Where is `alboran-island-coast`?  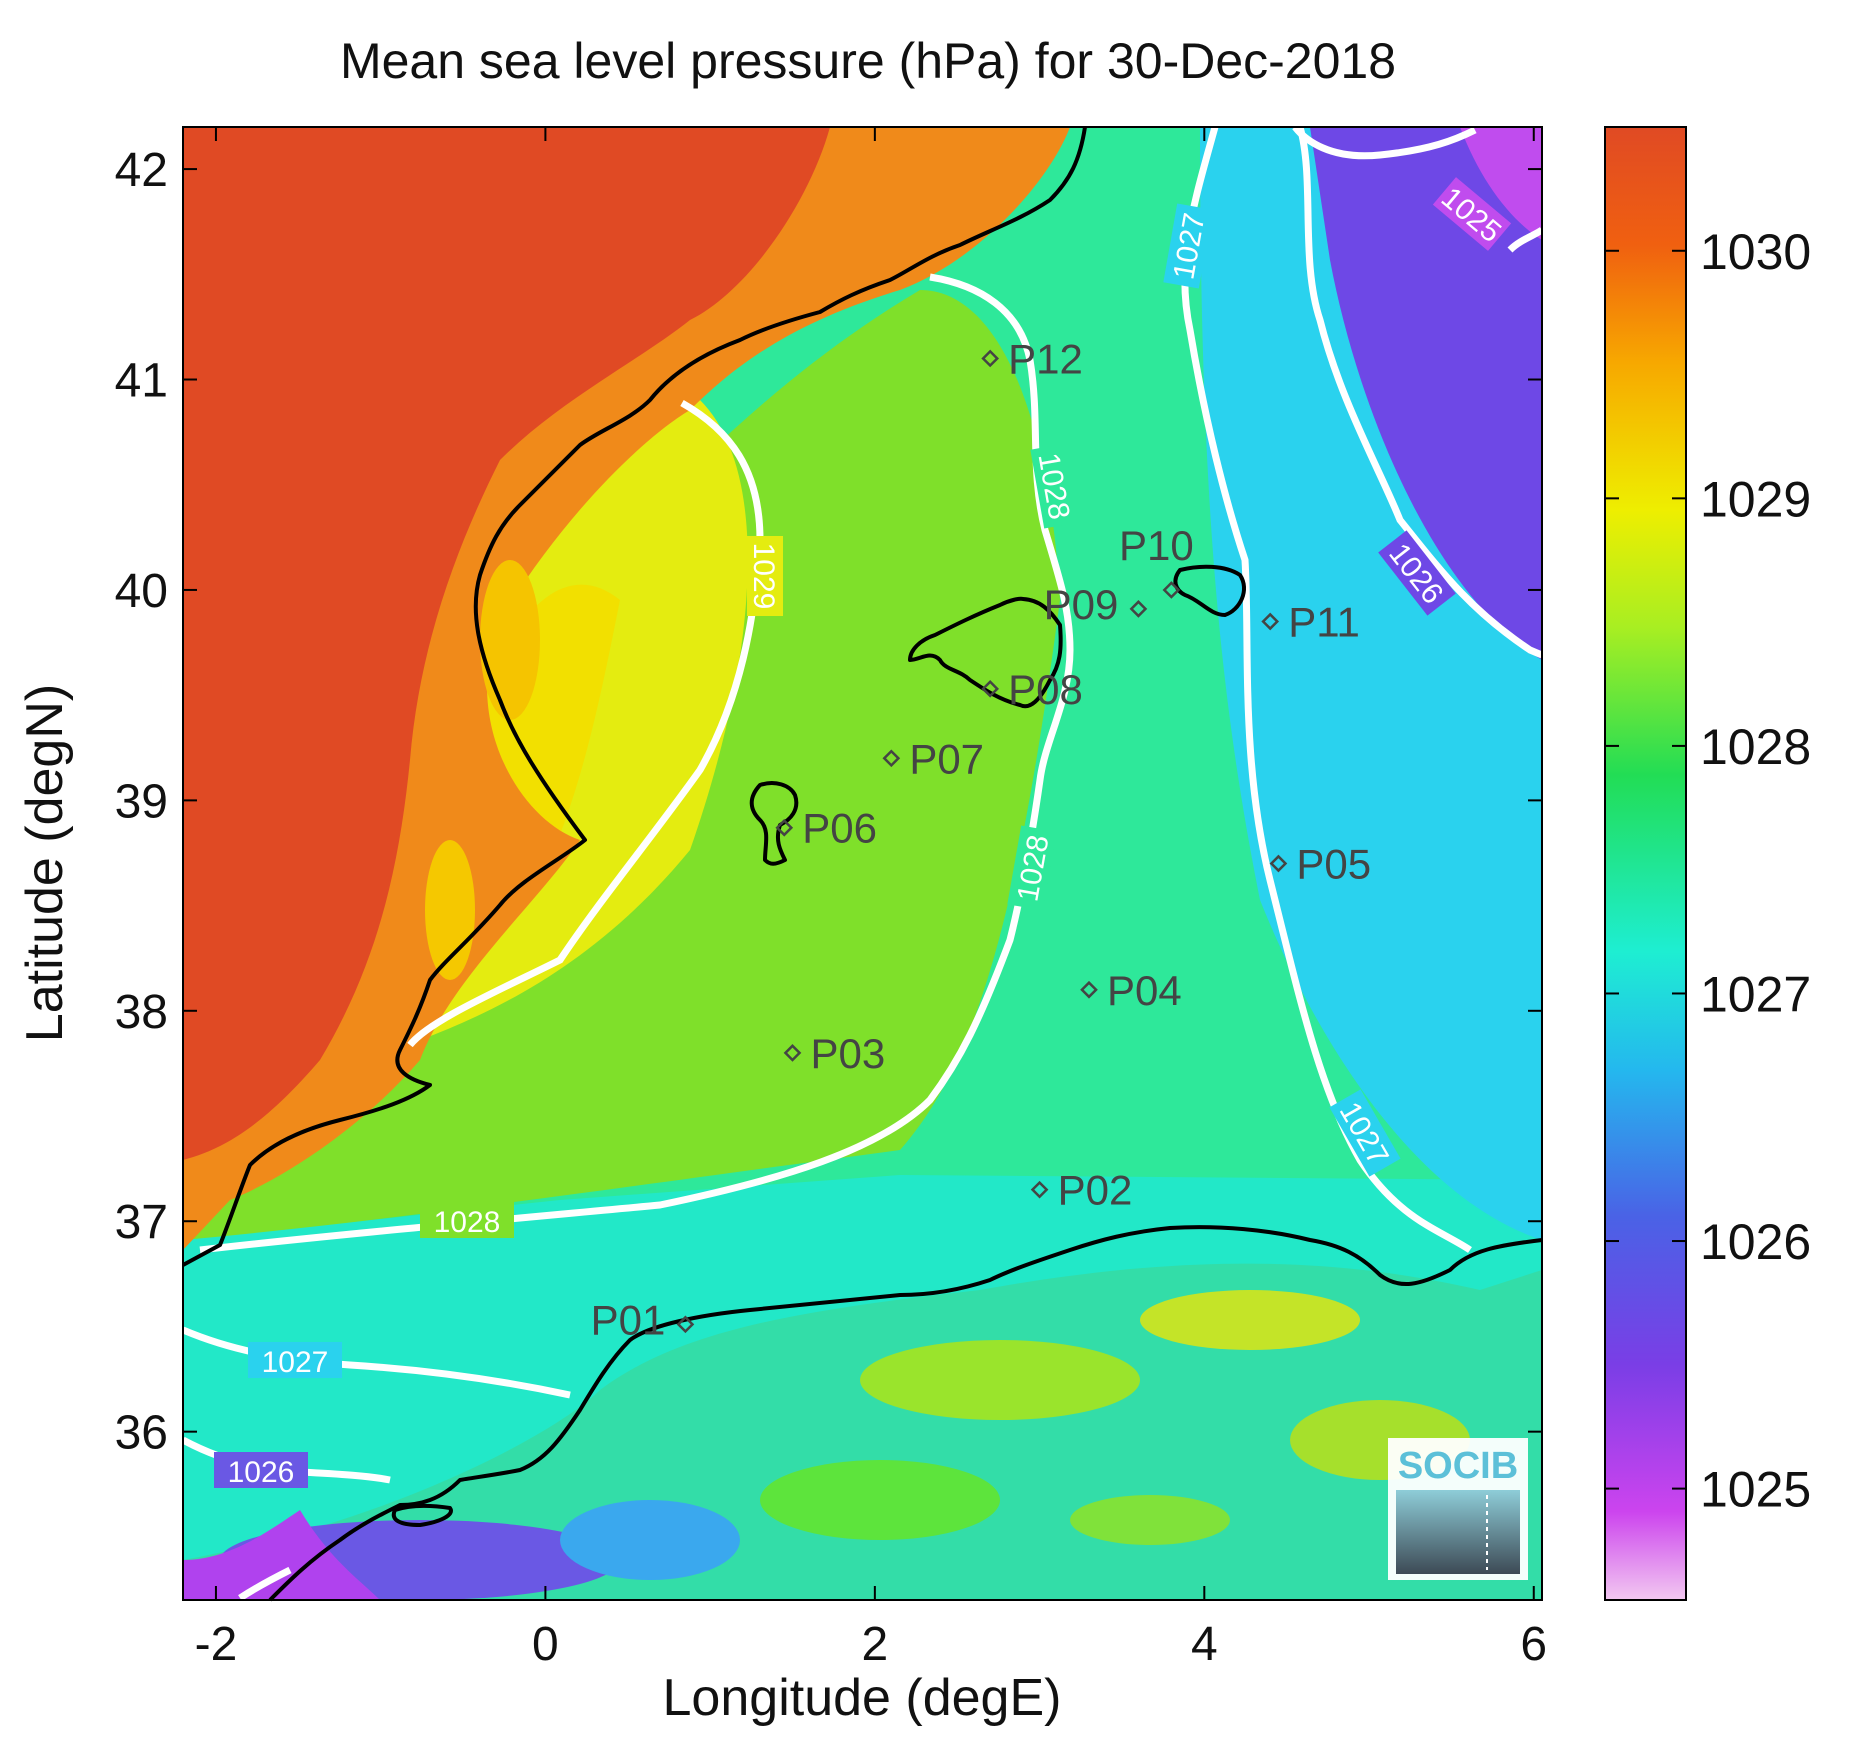
alboran-island-coast is located at coordinates (422, 1515).